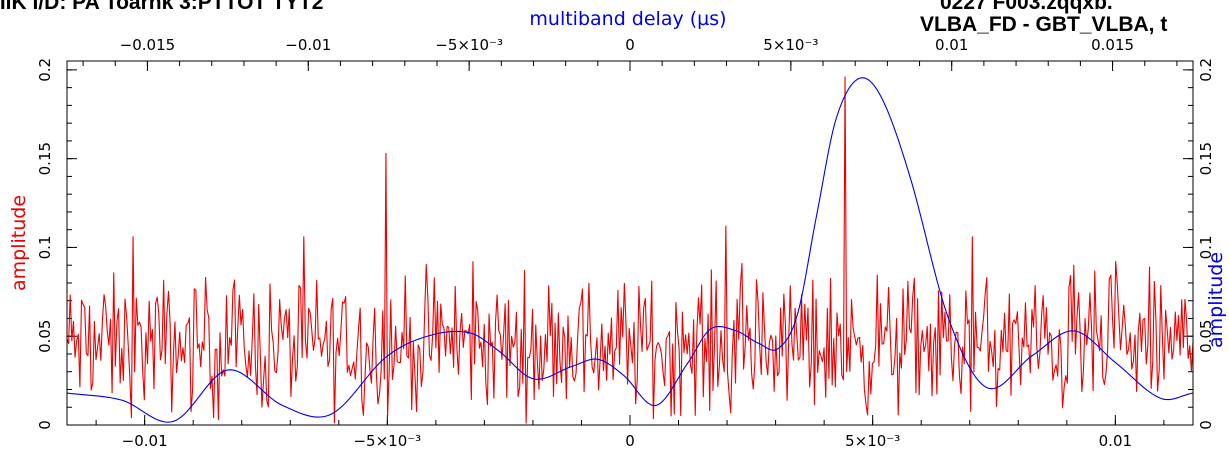 The image size is (1229, 453). I want to click on left-tick-label: 0.15, so click(45, 158).